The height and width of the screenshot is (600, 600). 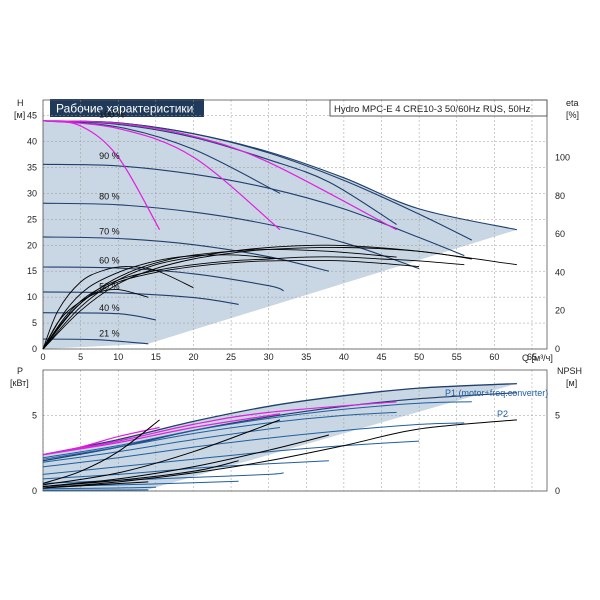 I want to click on p1-curve, so click(x=279, y=419).